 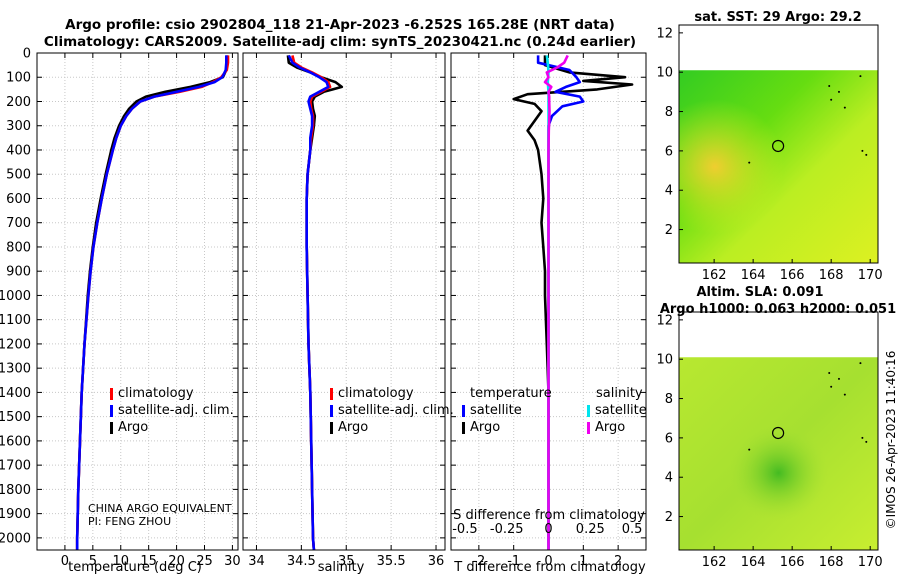 I want to click on x-tick-label: 35.5, so click(x=391, y=561).